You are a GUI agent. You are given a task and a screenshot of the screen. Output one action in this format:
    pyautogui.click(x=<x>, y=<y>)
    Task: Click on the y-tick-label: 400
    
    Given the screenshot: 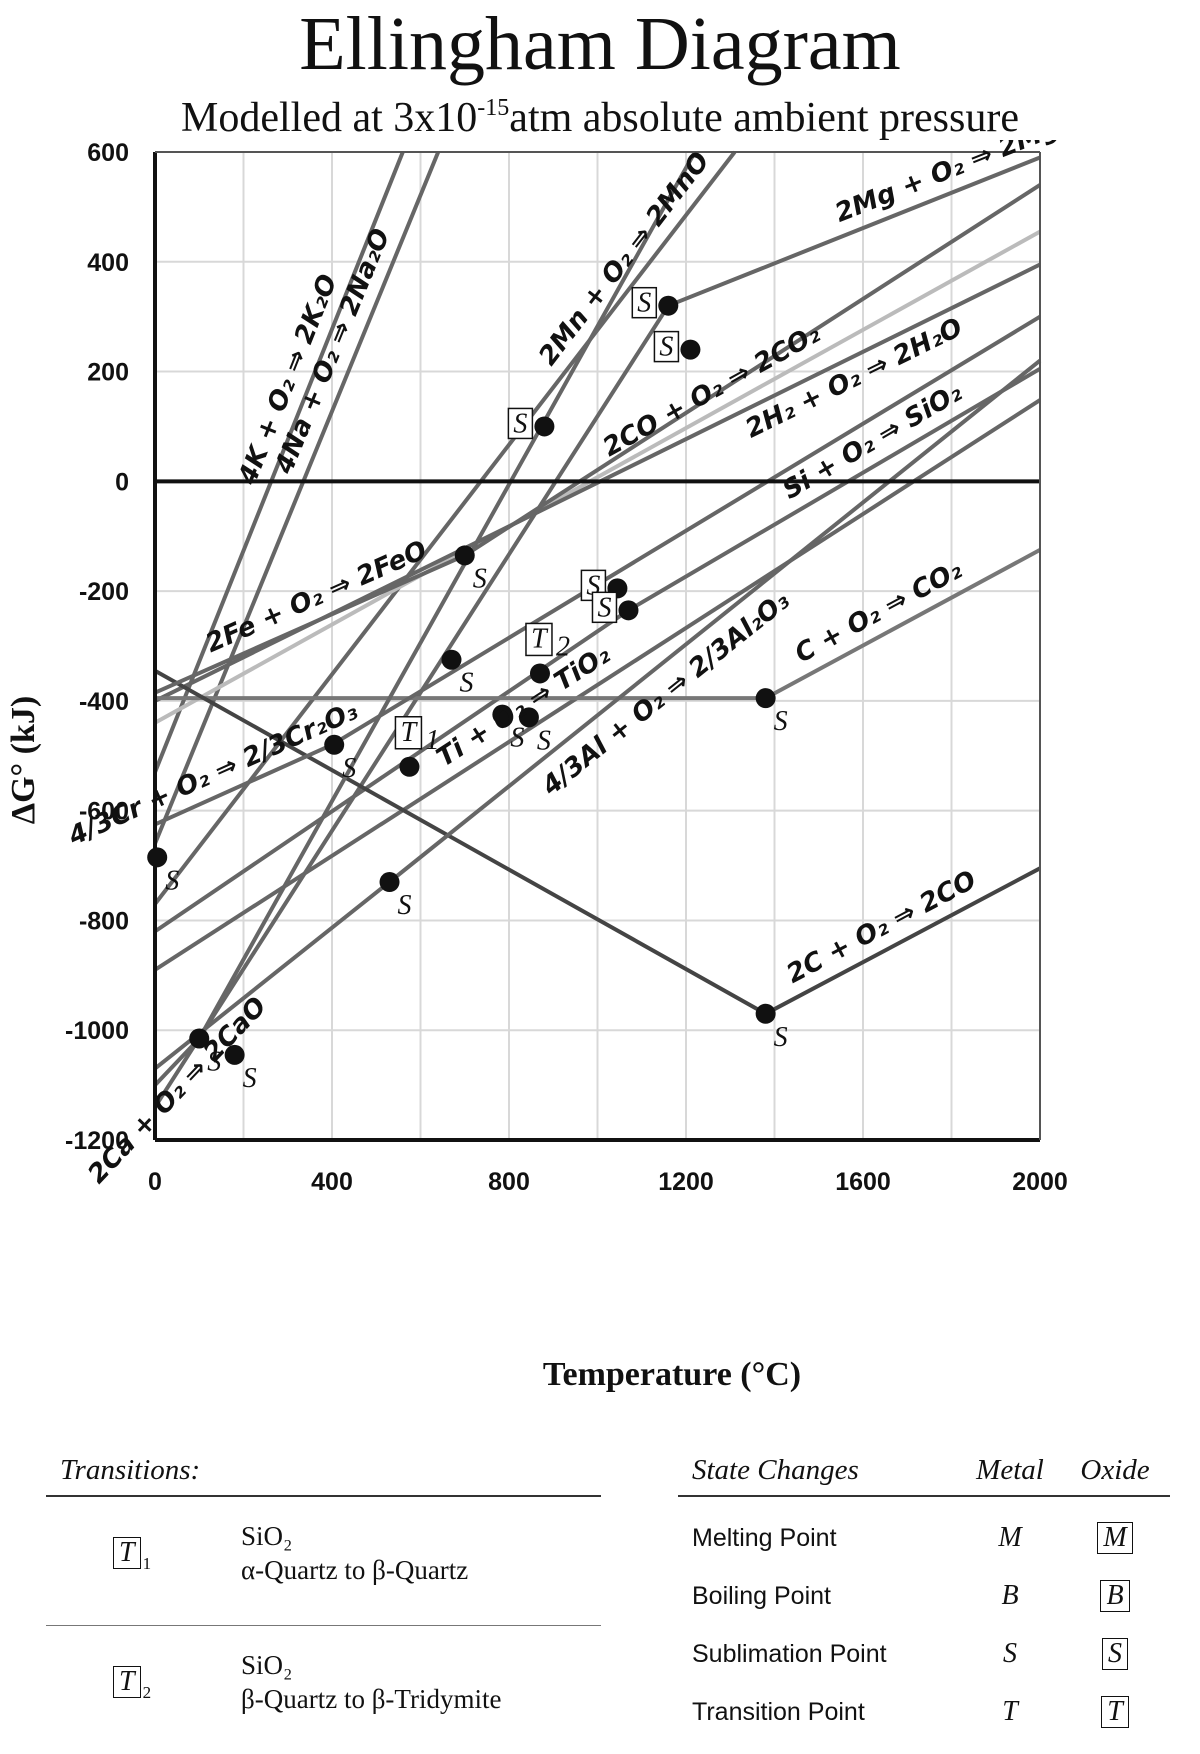 What is the action you would take?
    pyautogui.click(x=108, y=263)
    